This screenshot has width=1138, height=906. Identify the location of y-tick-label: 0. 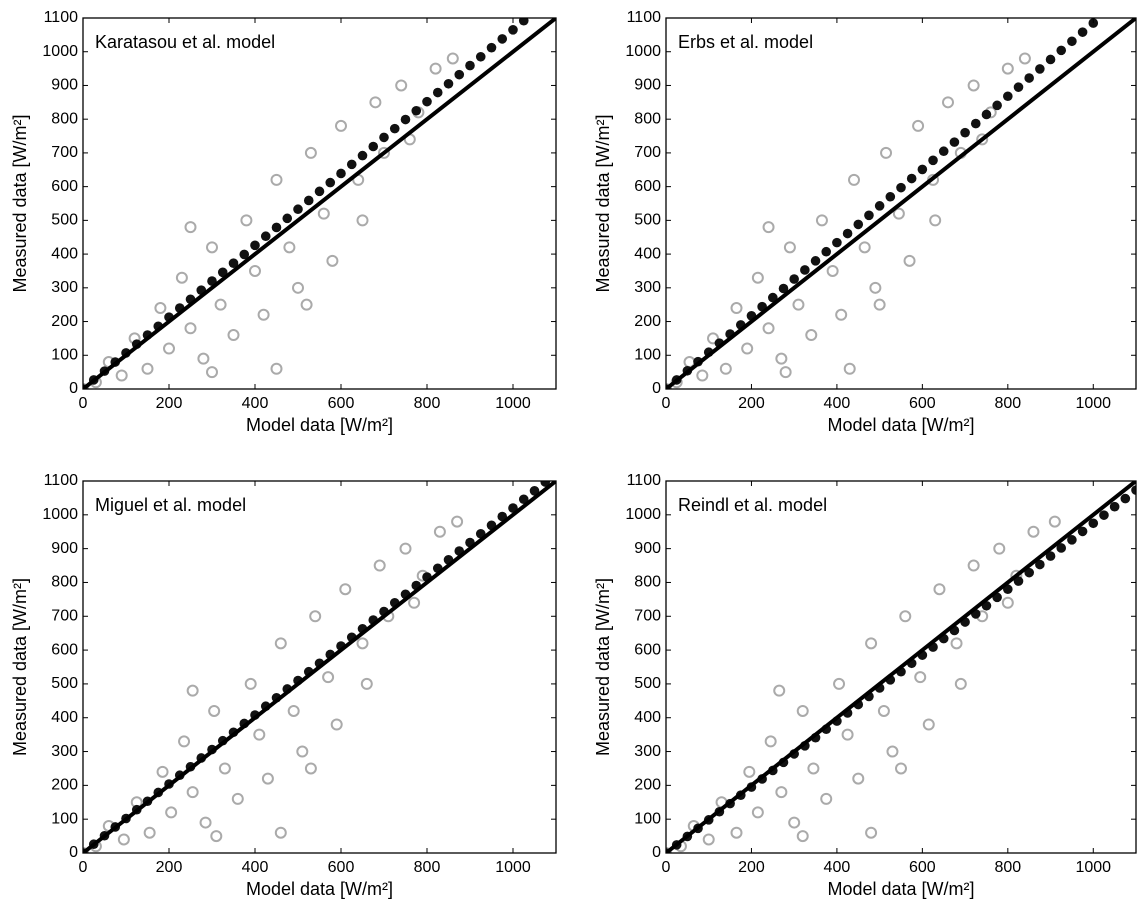
(73, 388).